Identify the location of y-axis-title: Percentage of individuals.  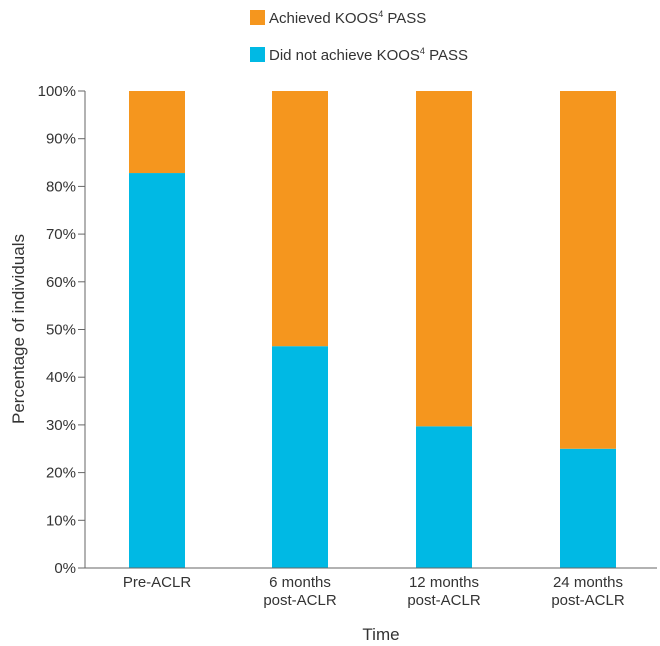
(18, 329).